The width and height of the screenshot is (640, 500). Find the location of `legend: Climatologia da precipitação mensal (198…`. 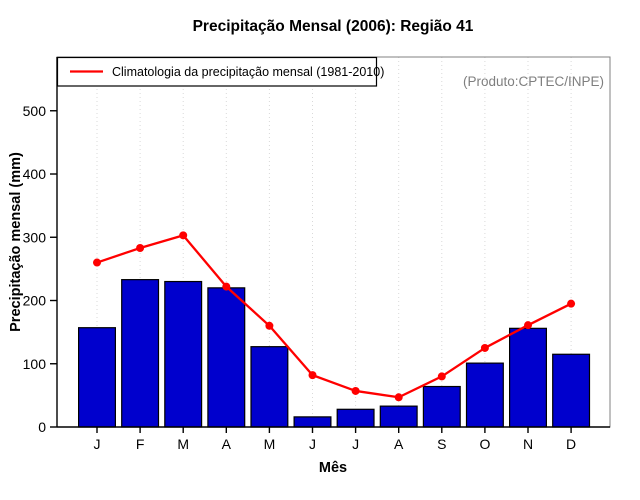

legend: Climatologia da precipitação mensal (198… is located at coordinates (220, 71).